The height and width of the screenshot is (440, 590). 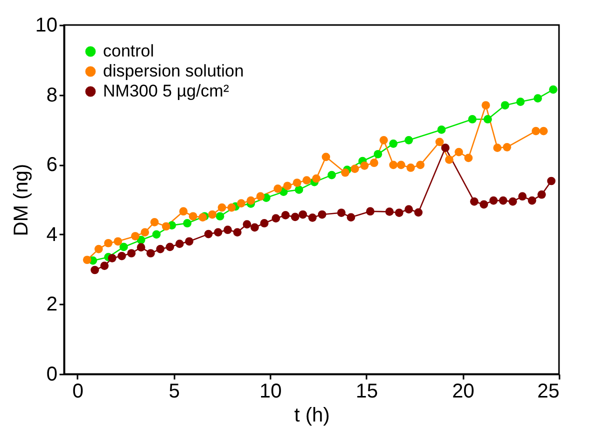 What do you see at coordinates (166, 91) in the screenshot?
I see `legend-label: NM300 5 µg/cm²` at bounding box center [166, 91].